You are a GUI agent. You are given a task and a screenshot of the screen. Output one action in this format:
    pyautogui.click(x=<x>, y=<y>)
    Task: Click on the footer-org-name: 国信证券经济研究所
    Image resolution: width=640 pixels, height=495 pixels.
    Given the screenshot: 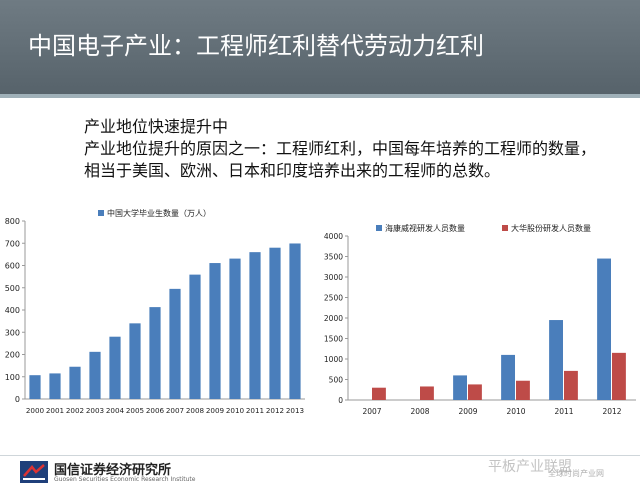 What is the action you would take?
    pyautogui.click(x=113, y=470)
    